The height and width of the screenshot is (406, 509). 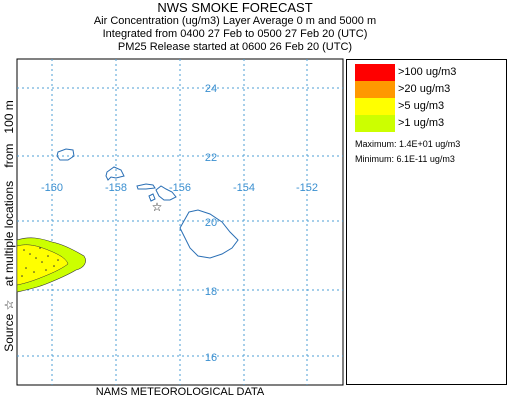 What do you see at coordinates (421, 106) in the screenshot?
I see `legend-label: >5 ug/m3` at bounding box center [421, 106].